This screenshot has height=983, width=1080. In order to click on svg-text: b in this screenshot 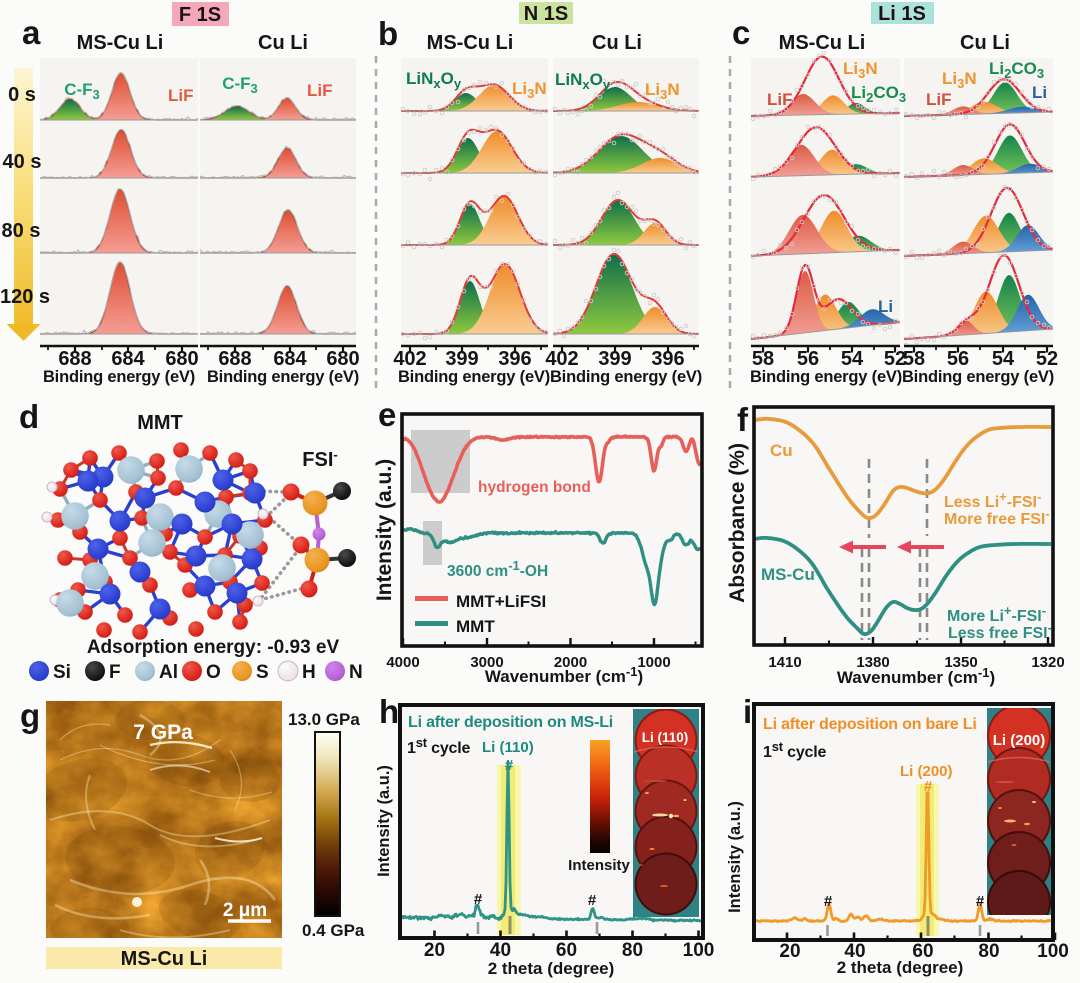, I will do `click(388, 33)`.